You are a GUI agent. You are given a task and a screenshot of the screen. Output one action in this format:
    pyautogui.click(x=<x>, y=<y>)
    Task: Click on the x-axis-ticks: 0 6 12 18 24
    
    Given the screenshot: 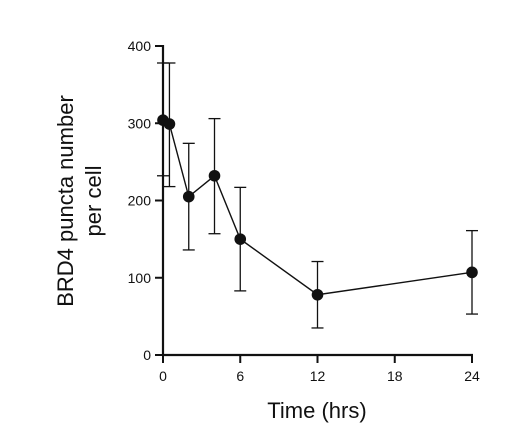 What is the action you would take?
    pyautogui.click(x=319, y=369)
    